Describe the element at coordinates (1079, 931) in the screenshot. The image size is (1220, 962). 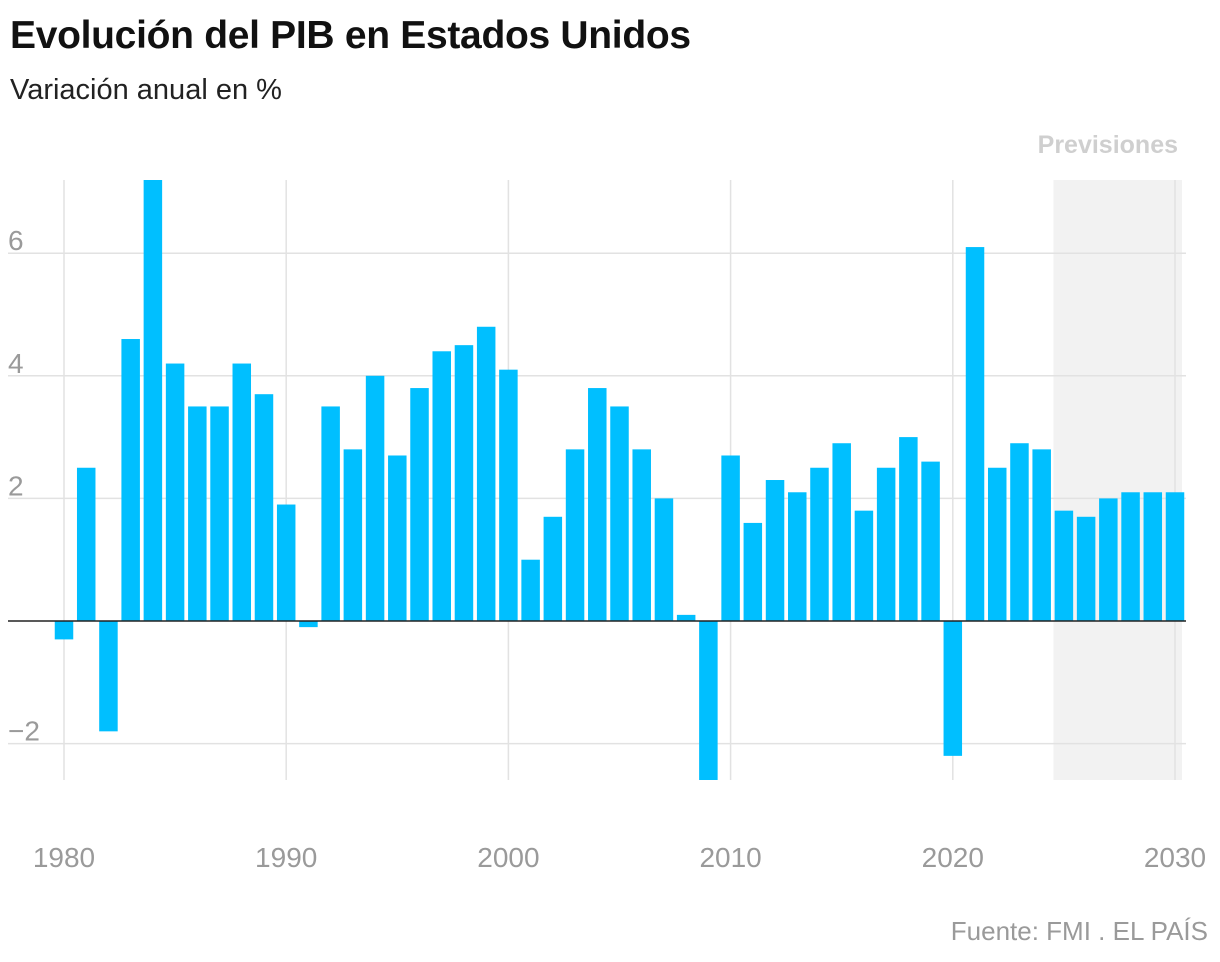
I see `source-note: Fuente: FMI . EL PAÍS` at that location.